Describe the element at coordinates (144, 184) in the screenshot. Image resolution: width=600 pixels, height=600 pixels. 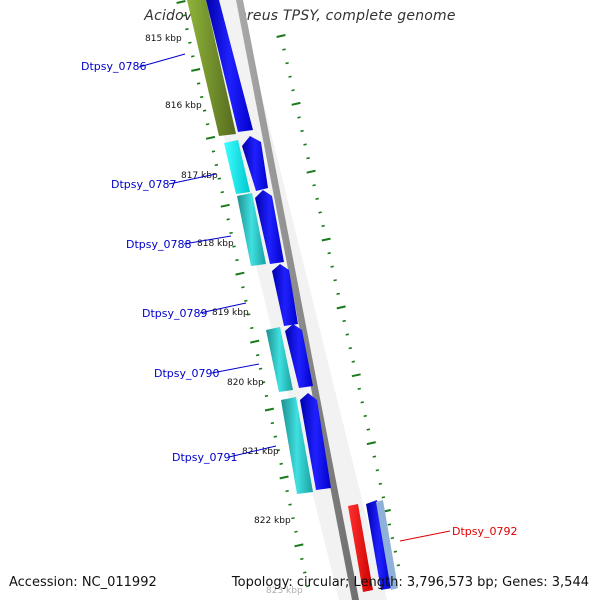
I see `gene-label-dtpsy-0787: Dtpsy_0787` at that location.